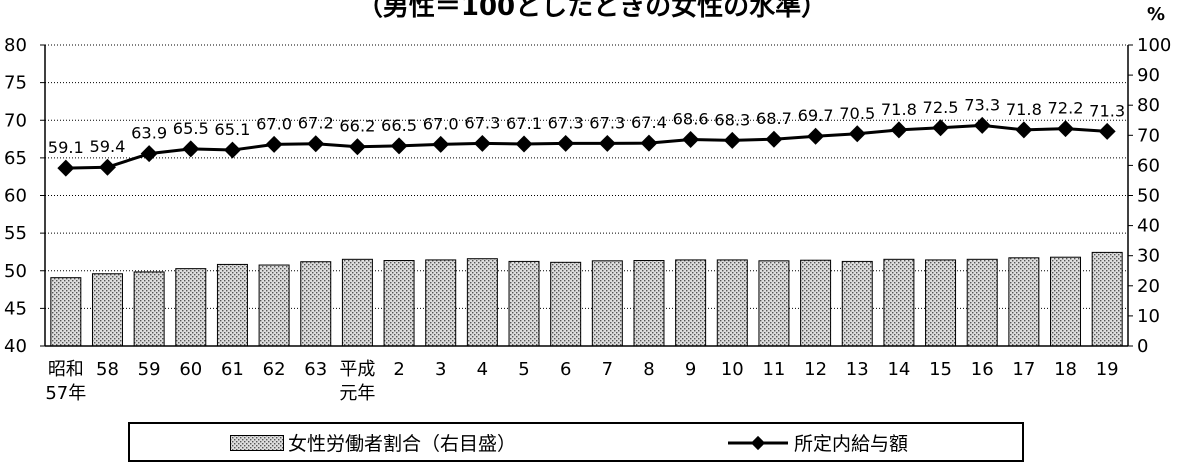 The image size is (1184, 462). What do you see at coordinates (940, 369) in the screenshot?
I see `category-label: 15` at bounding box center [940, 369].